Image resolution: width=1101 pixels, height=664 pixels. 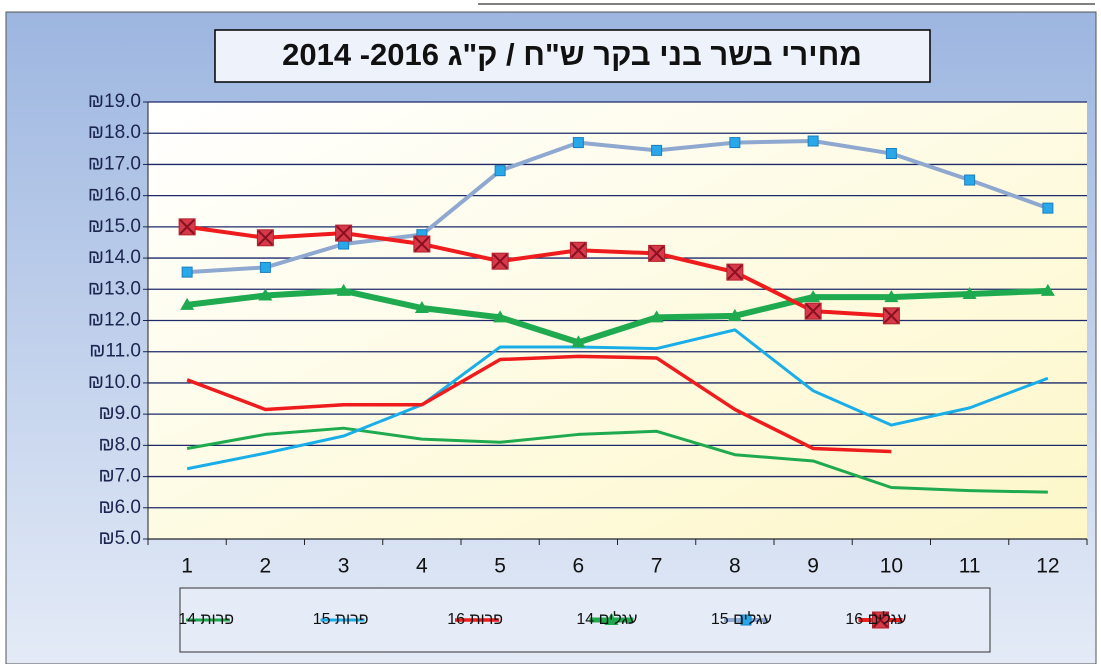 I want to click on chart-title: מחירי בשר בני בקר ש"ח / ק"ג 2016- 2014, so click(x=572, y=54).